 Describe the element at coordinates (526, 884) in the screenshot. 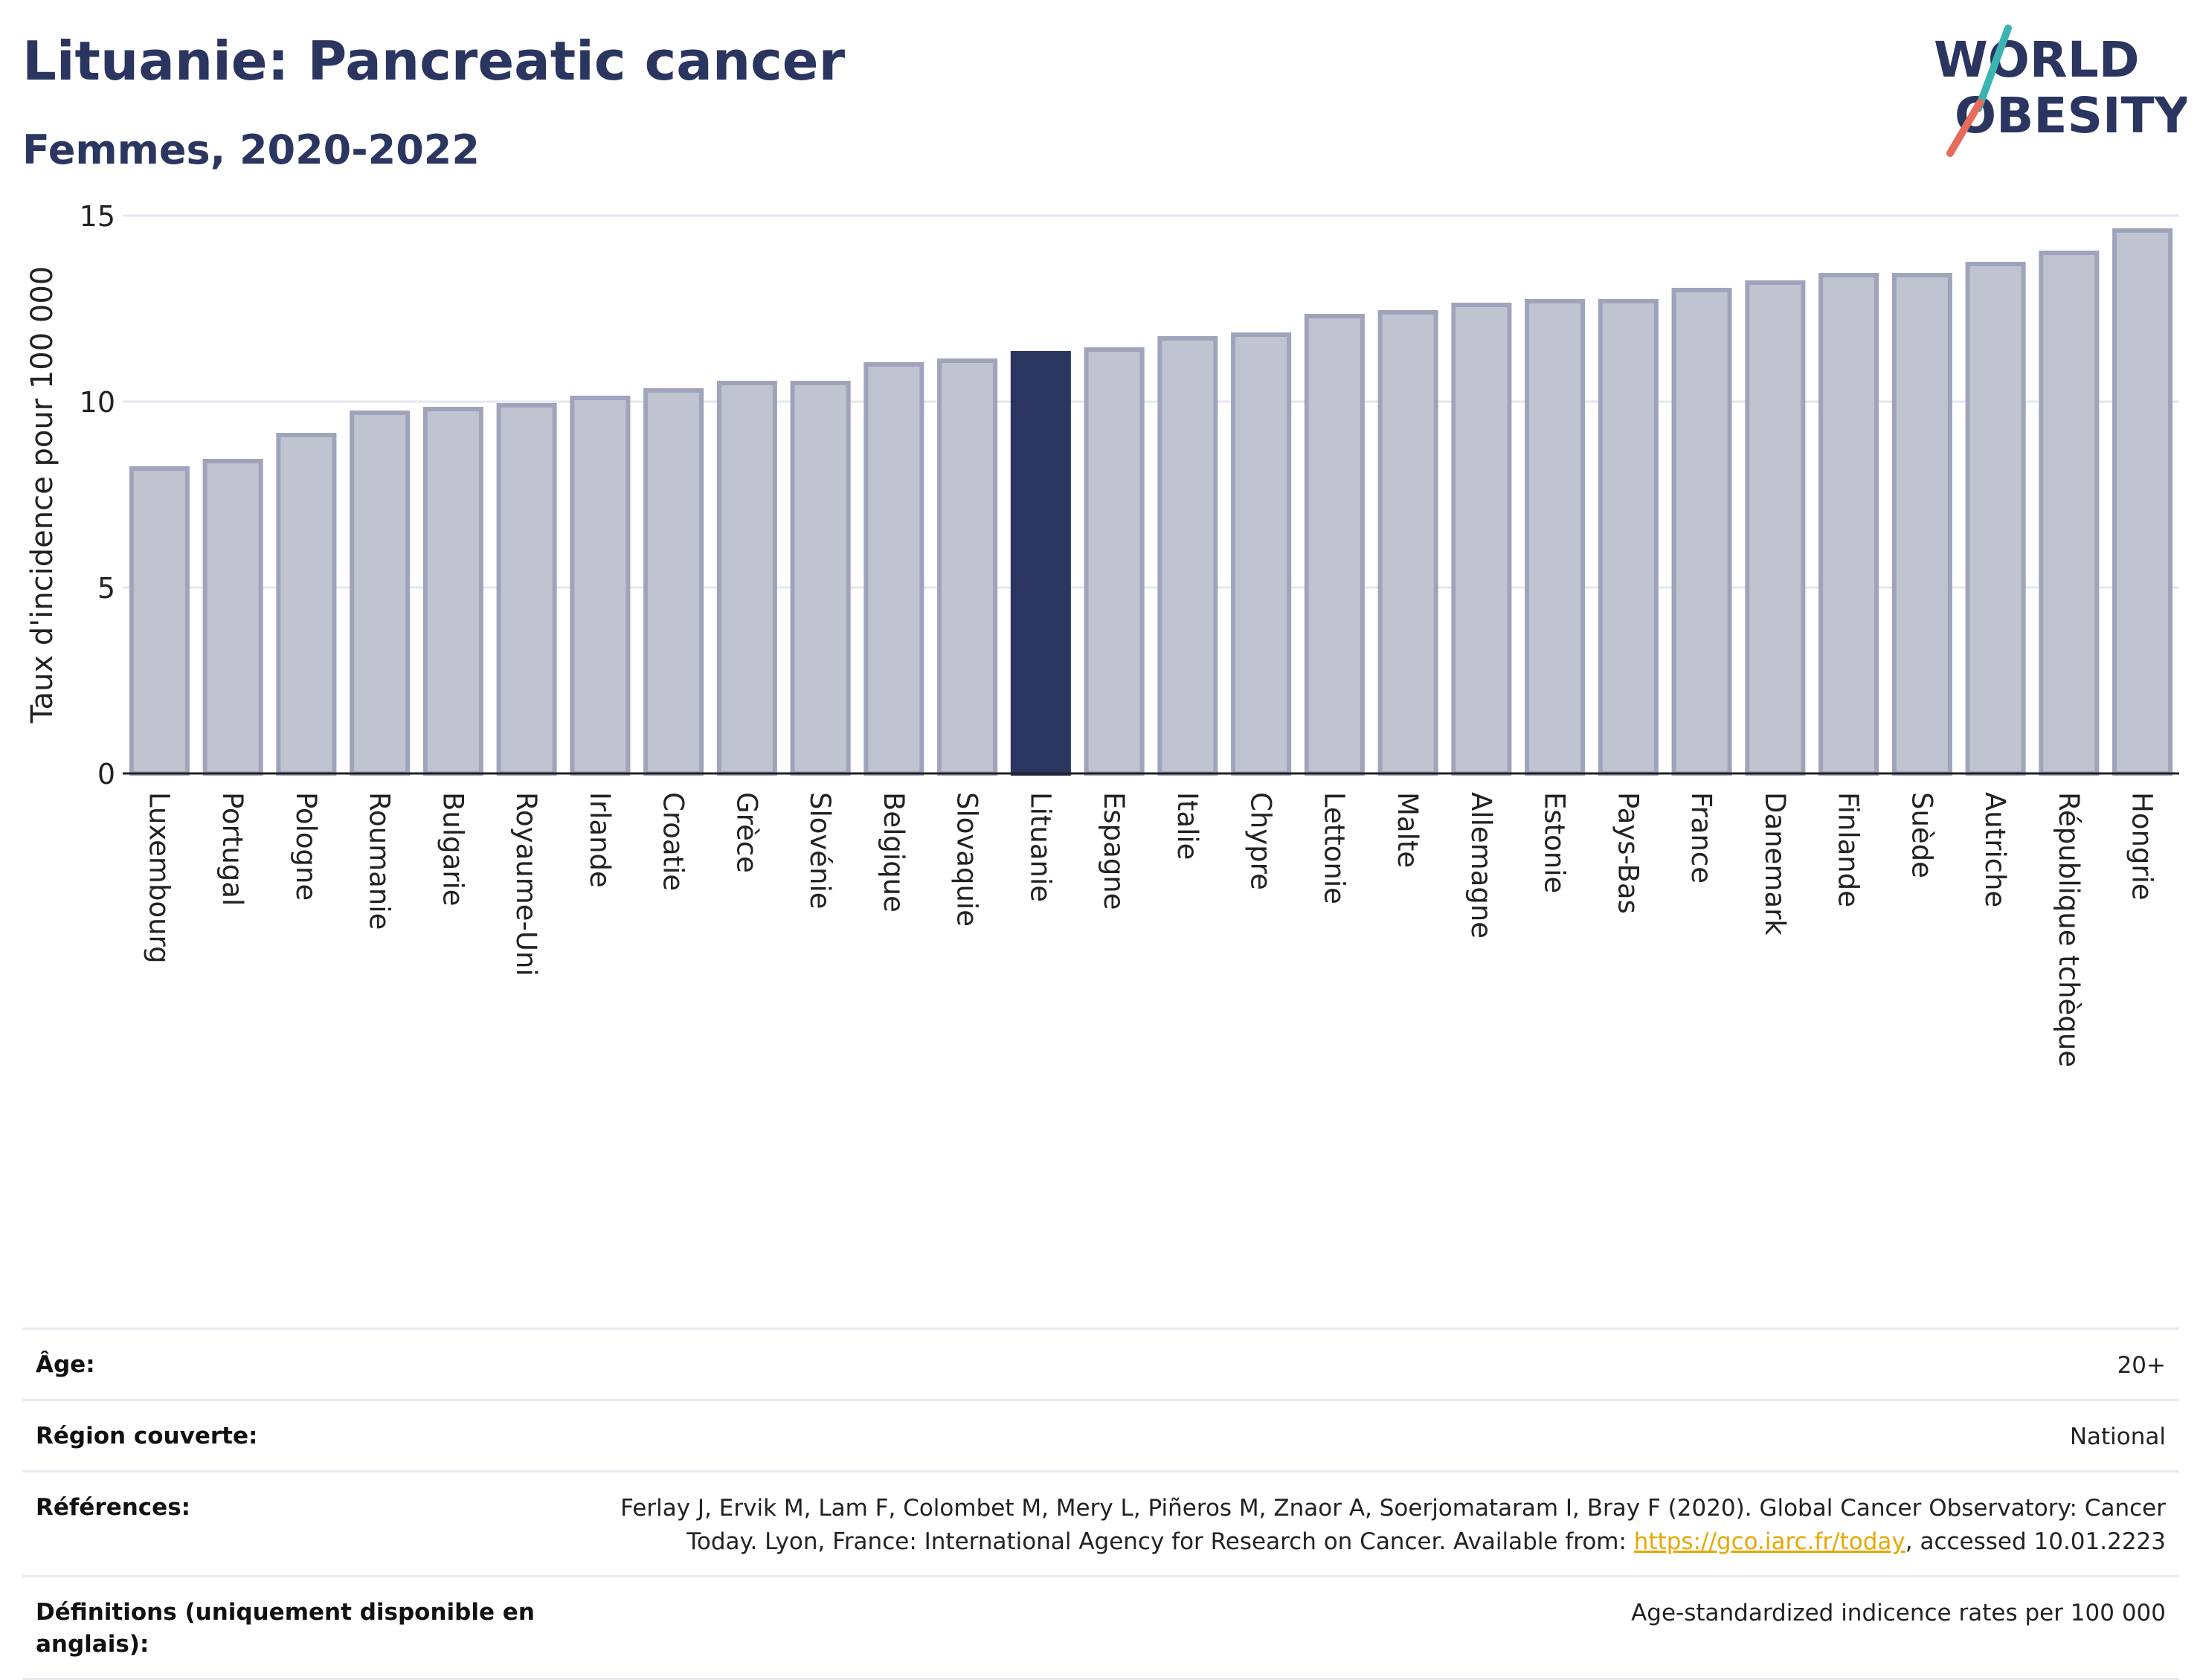

I see `x-tick-label: Royaume-Uni` at that location.